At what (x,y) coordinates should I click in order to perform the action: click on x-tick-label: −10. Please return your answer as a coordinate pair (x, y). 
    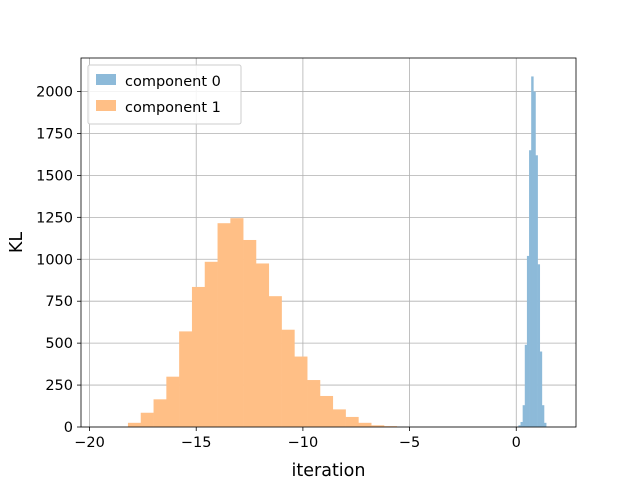
    Looking at the image, I should click on (303, 443).